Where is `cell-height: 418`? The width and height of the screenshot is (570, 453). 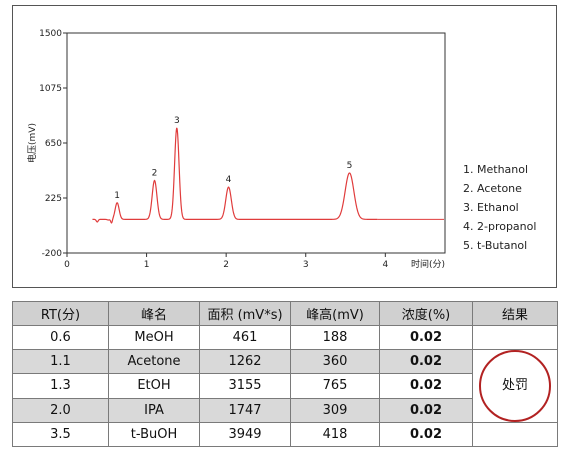
cell-height: 418 is located at coordinates (335, 434).